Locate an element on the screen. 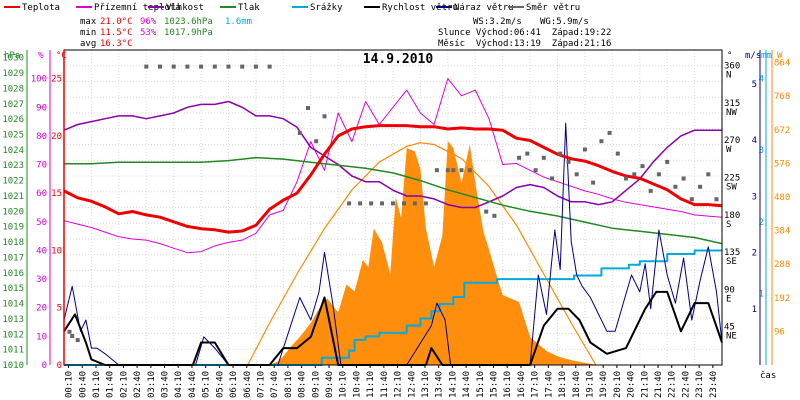  pressure-tick-label: 1018 is located at coordinates (13, 243).